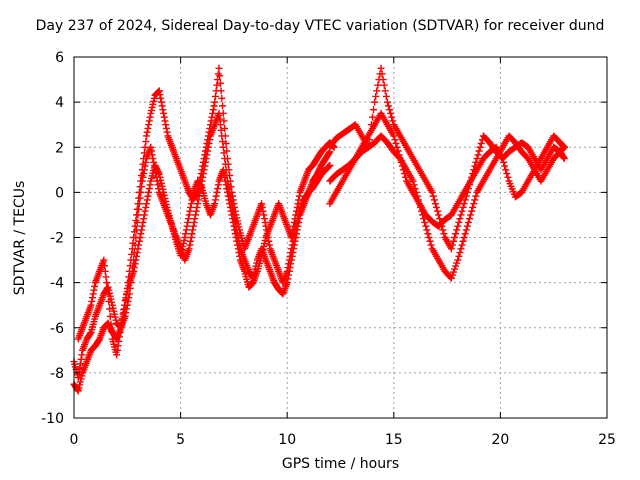 The height and width of the screenshot is (480, 640). What do you see at coordinates (340, 464) in the screenshot?
I see `x-axis-label: GPS time / hours` at bounding box center [340, 464].